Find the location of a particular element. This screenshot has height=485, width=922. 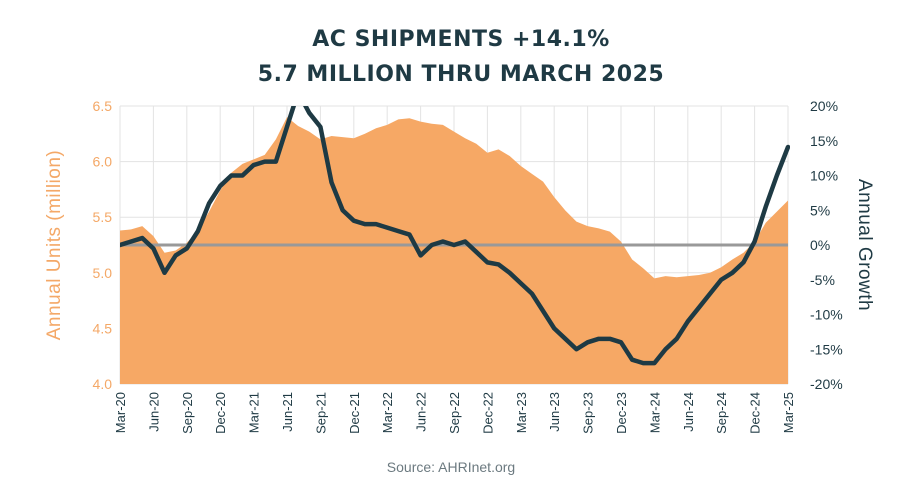

chart-title-line1: AC SHIPMENTS +14.1% is located at coordinates (461, 39).